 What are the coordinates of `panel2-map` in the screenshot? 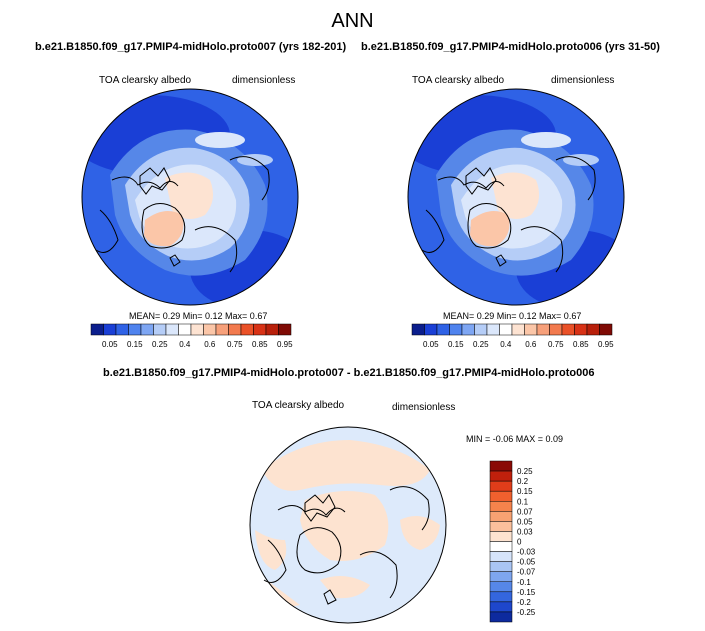 It's located at (516, 197).